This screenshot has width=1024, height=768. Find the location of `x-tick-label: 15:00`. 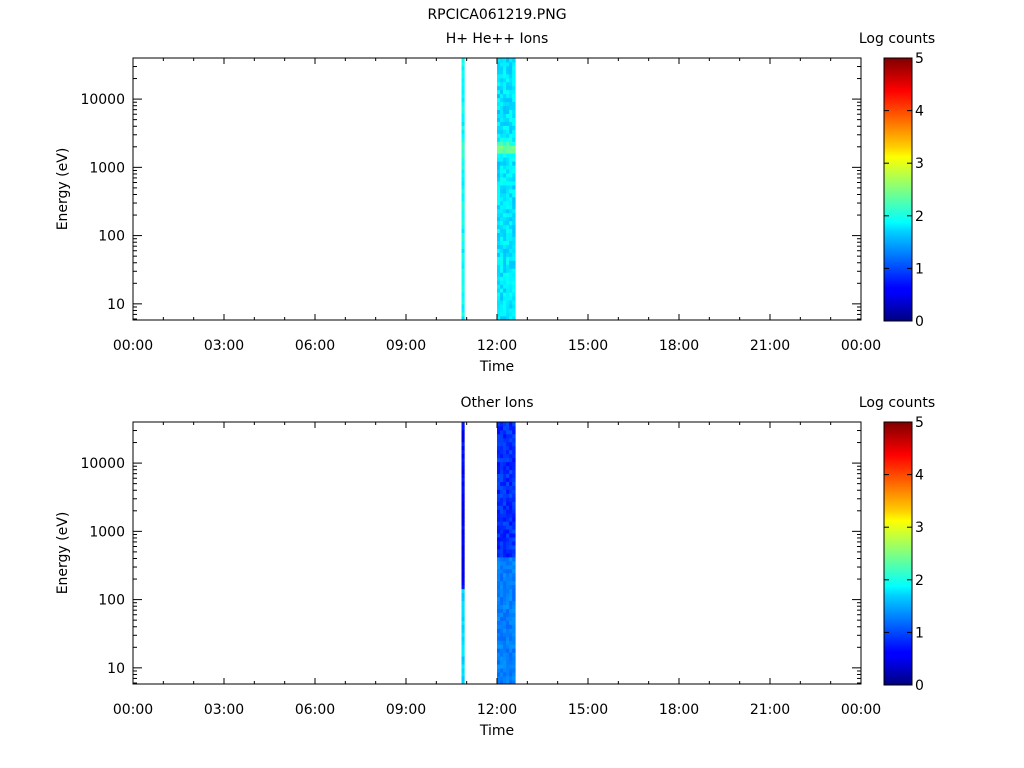

x-tick-label: 15:00 is located at coordinates (588, 710).